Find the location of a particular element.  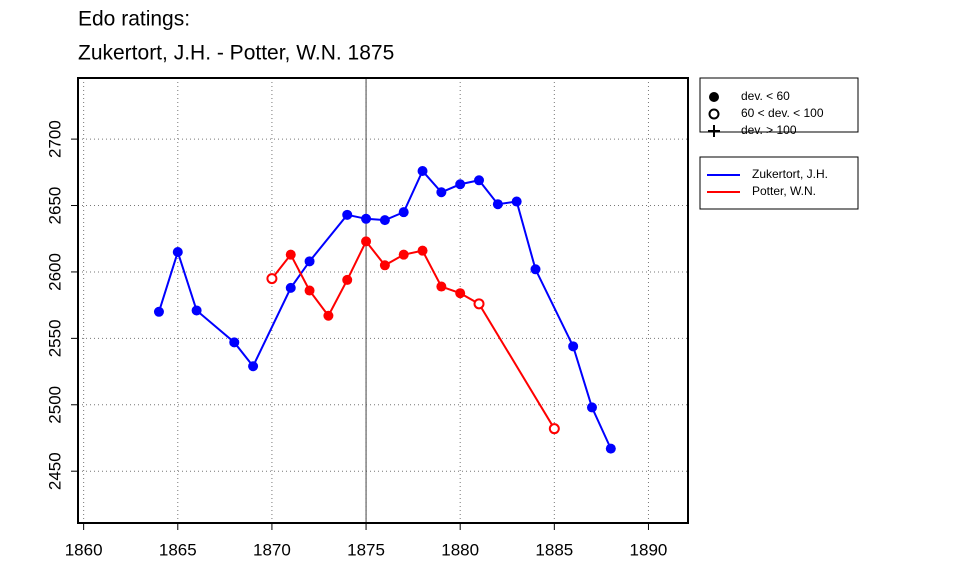

y-tick-label: 2700 is located at coordinates (54, 139).